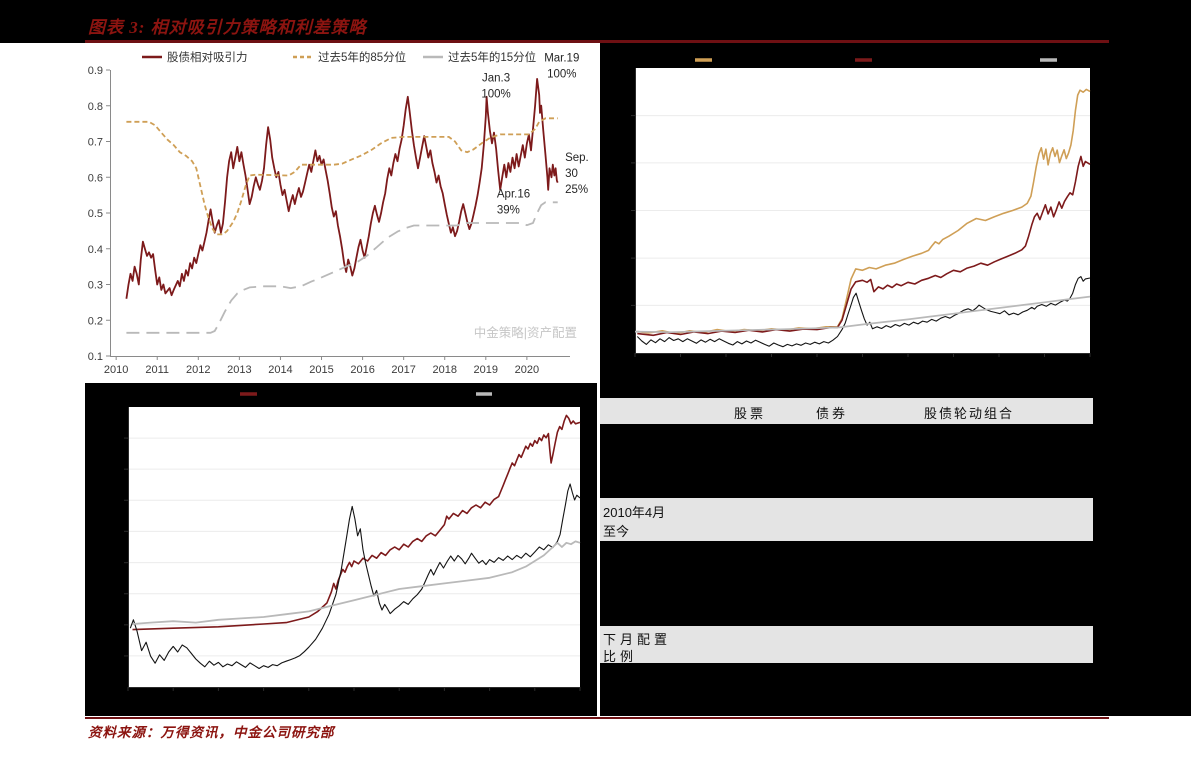  Describe the element at coordinates (211, 732) in the screenshot. I see `source-note: 资料来源：万得资讯，中金公司研究部` at that location.